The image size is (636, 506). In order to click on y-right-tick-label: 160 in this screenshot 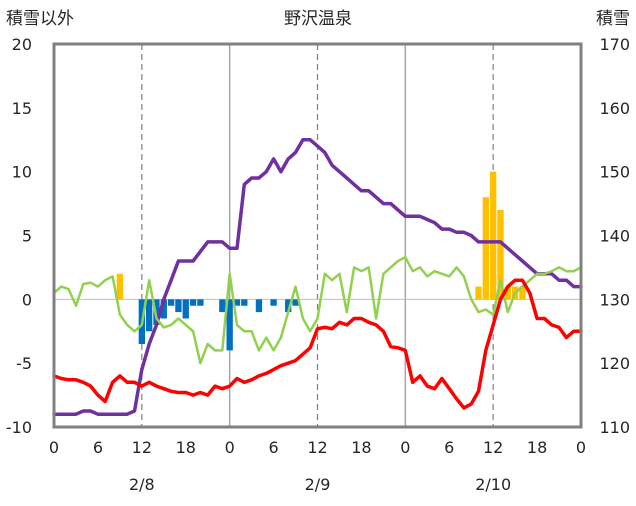, I will do `click(614, 108)`.